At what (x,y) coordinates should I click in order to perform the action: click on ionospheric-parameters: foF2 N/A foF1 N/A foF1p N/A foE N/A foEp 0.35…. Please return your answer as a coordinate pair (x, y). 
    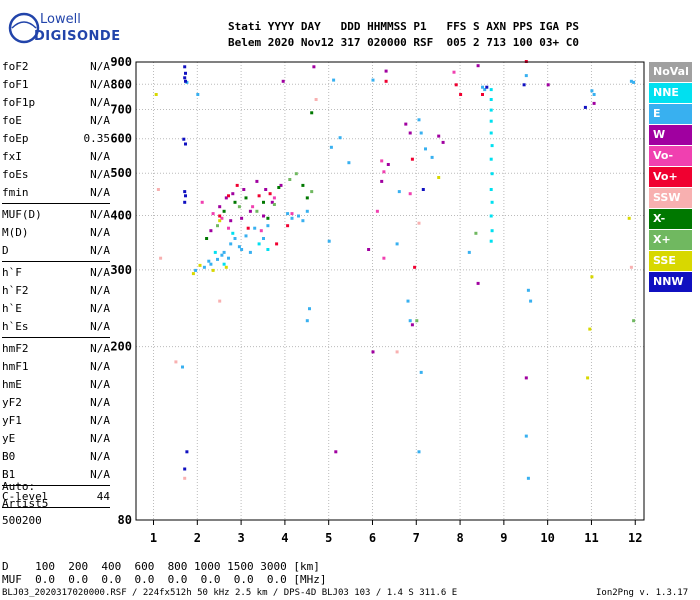
    Looking at the image, I should click on (56, 284).